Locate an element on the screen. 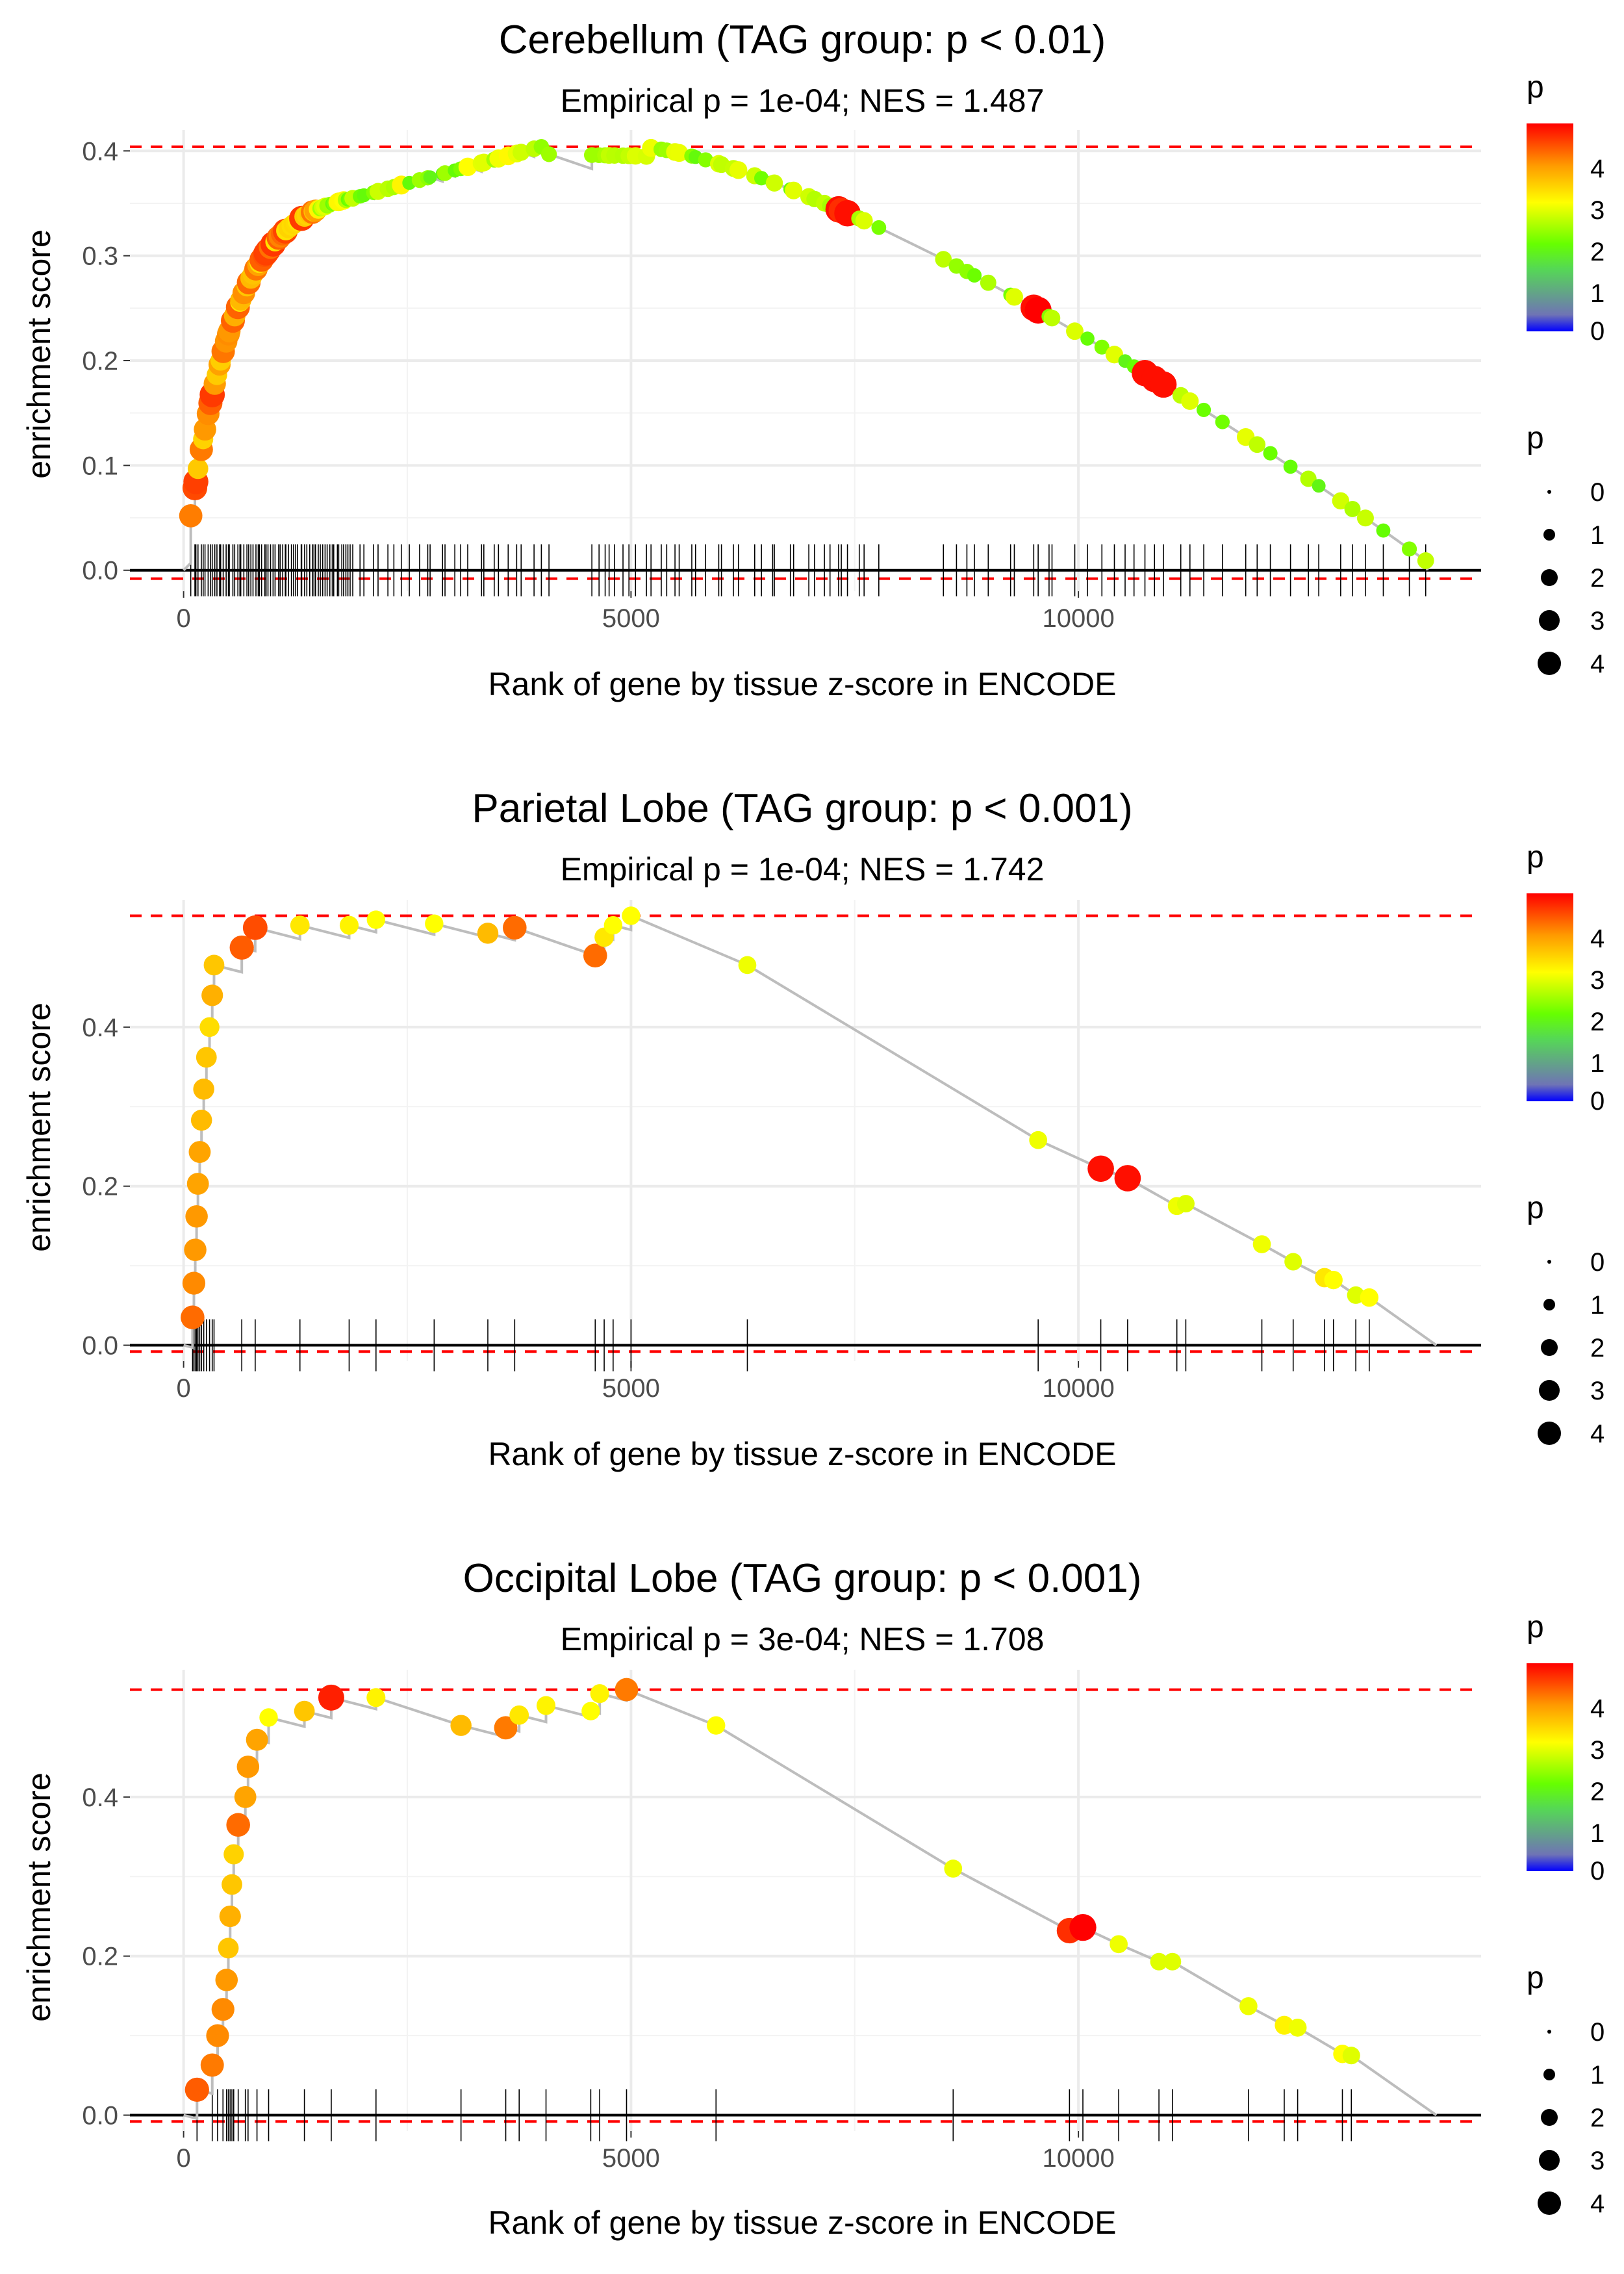 The height and width of the screenshot is (2274, 1624). color-legend-title: p is located at coordinates (1535, 1627).